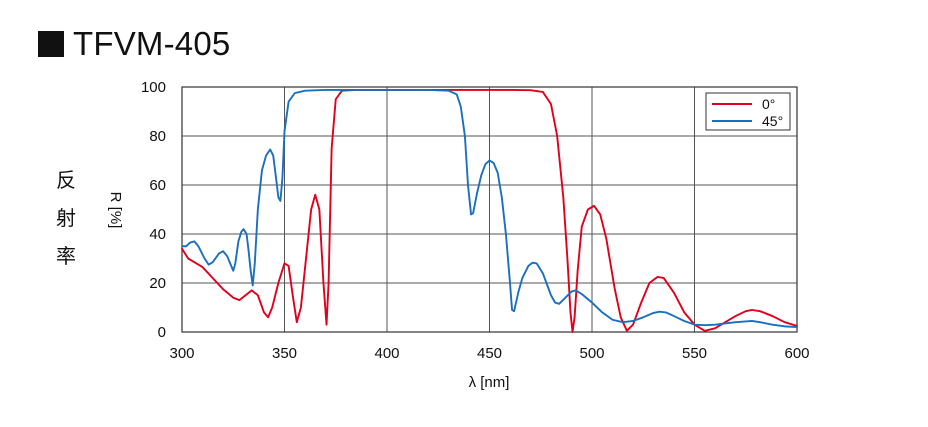 Image resolution: width=928 pixels, height=427 pixels. I want to click on y-tick-label: 60, so click(157, 185).